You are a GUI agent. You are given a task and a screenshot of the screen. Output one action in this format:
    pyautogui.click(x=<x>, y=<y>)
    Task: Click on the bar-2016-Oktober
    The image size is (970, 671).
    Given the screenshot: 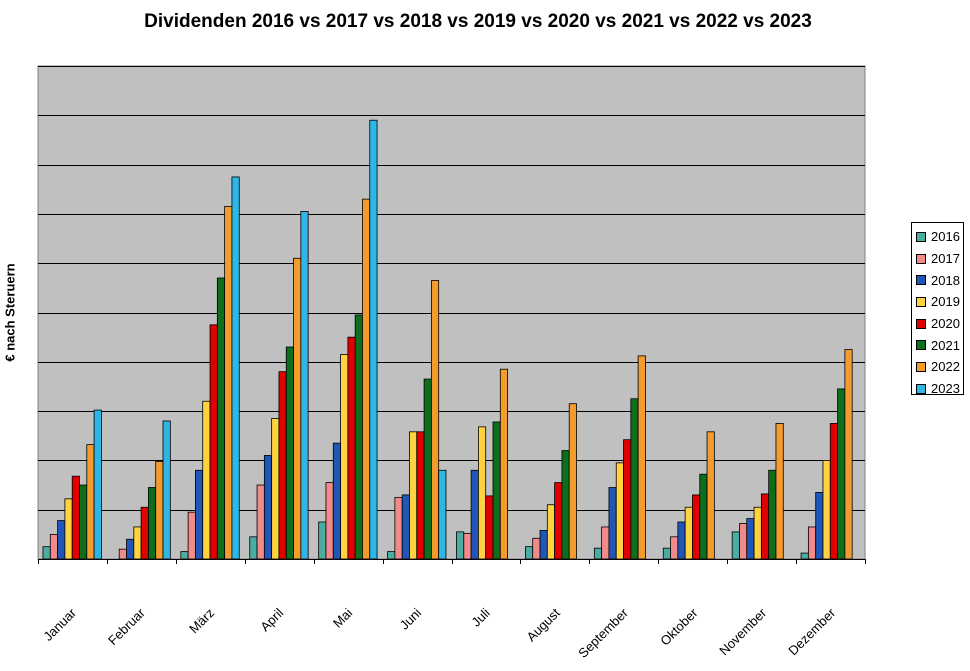 What is the action you would take?
    pyautogui.click(x=666, y=553)
    